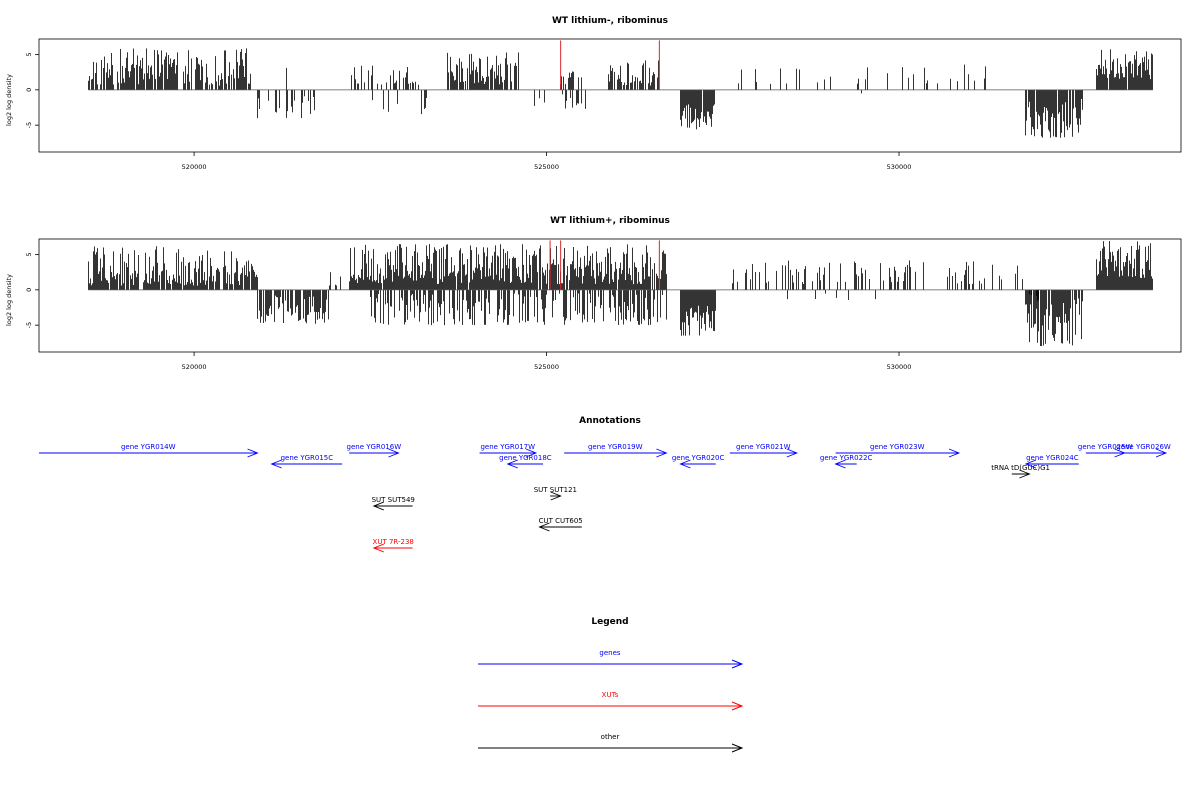 Image resolution: width=1200 pixels, height=800 pixels. I want to click on feature-label: gene YGR017W, so click(507, 447).